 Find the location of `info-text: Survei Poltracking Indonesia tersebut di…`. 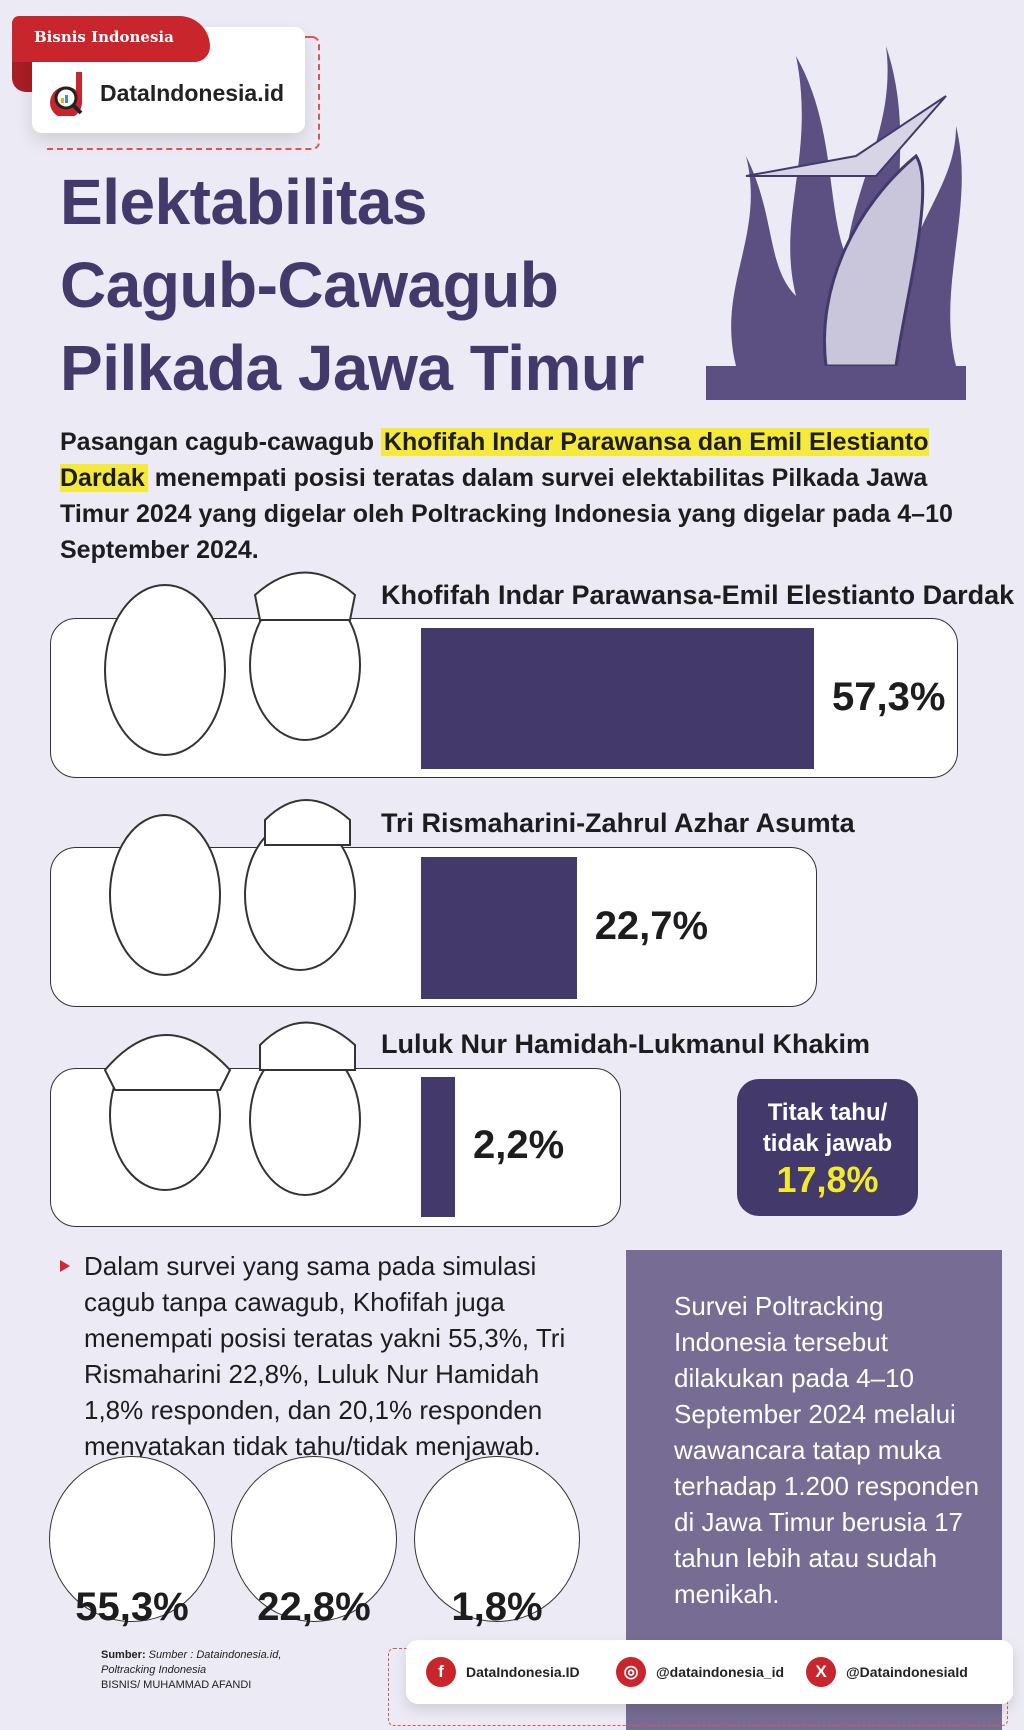

info-text: Survei Poltracking Indonesia tersebut di… is located at coordinates (827, 1450).